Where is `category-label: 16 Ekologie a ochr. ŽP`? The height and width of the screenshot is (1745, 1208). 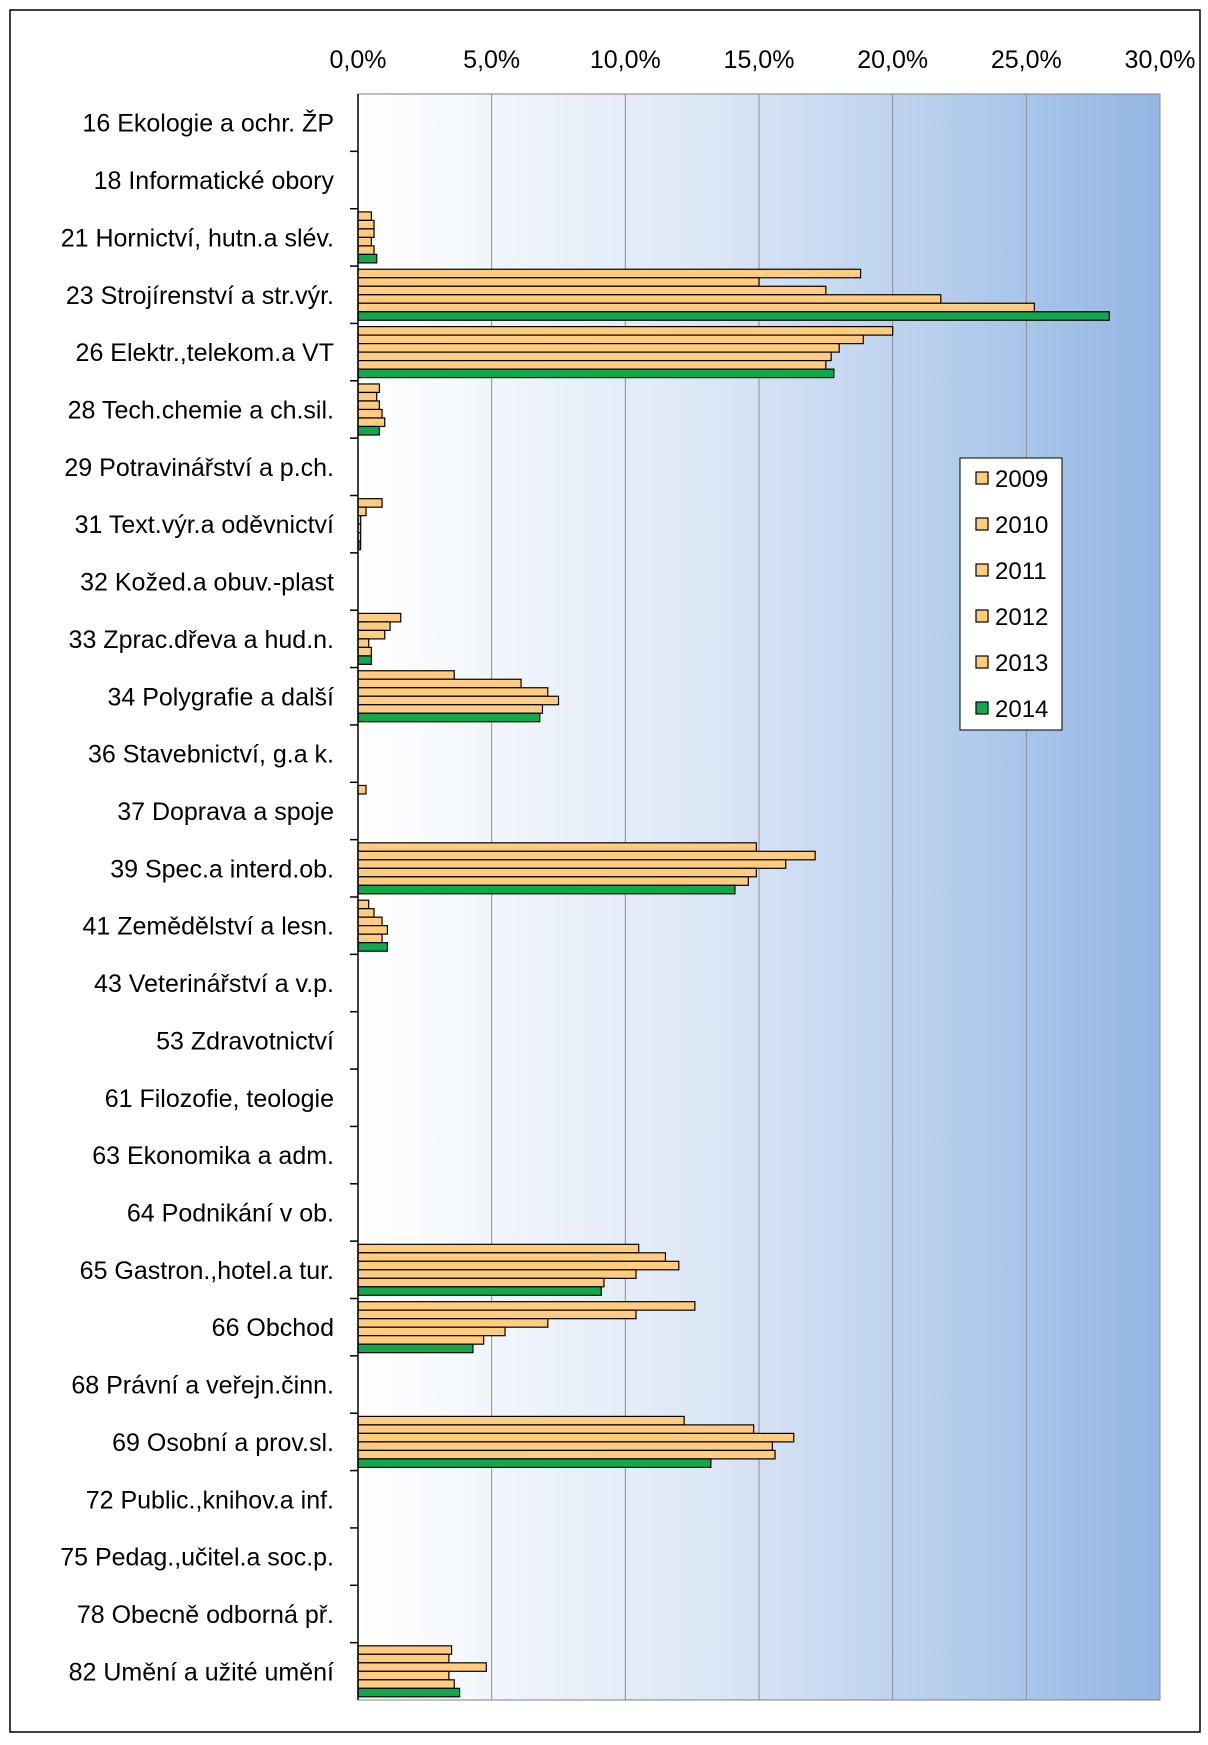 category-label: 16 Ekologie a ochr. ŽP is located at coordinates (208, 123).